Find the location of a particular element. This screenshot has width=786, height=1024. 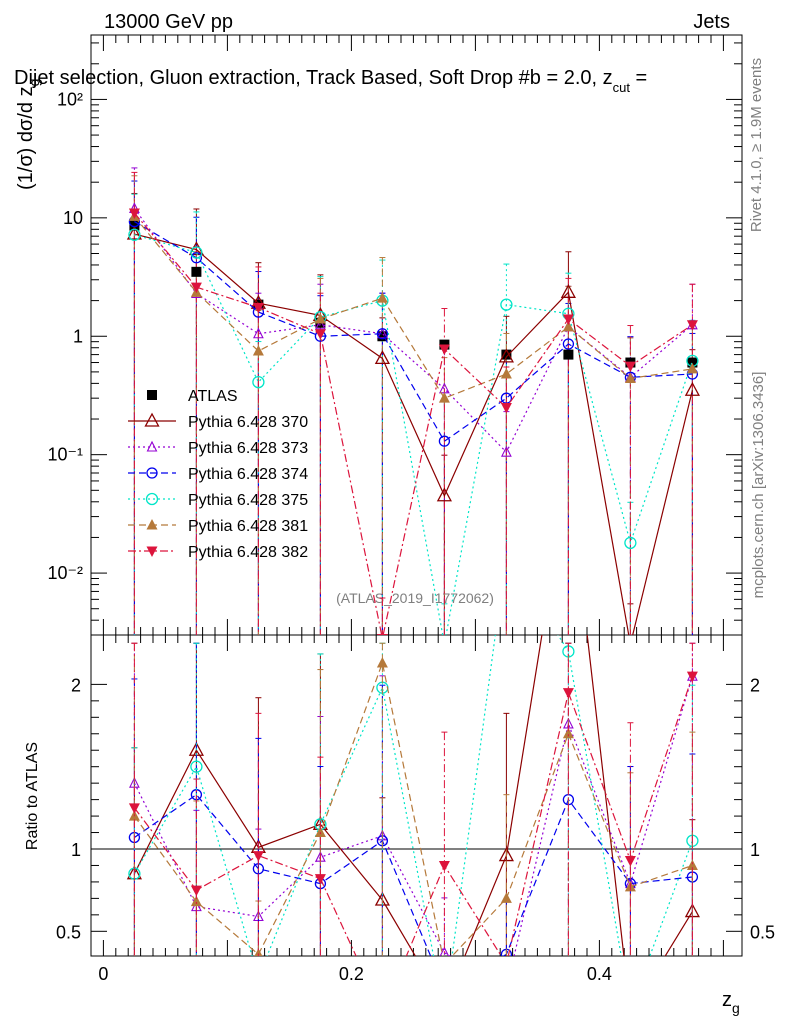

ratio-y-tick-label-right: 0.5 is located at coordinates (762, 932).